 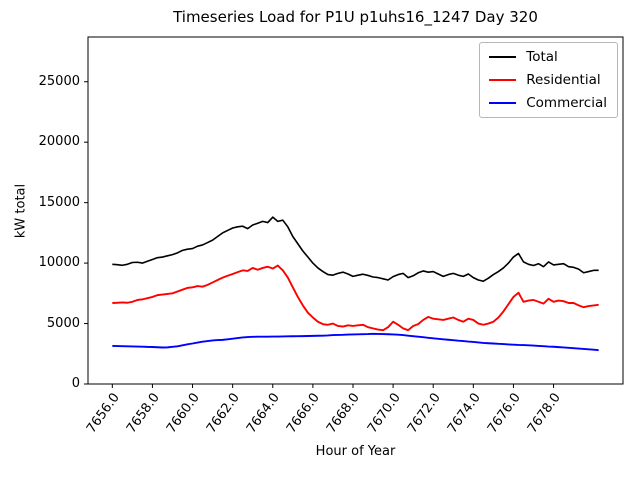 What do you see at coordinates (75, 383) in the screenshot?
I see `y-tick-label: 0` at bounding box center [75, 383].